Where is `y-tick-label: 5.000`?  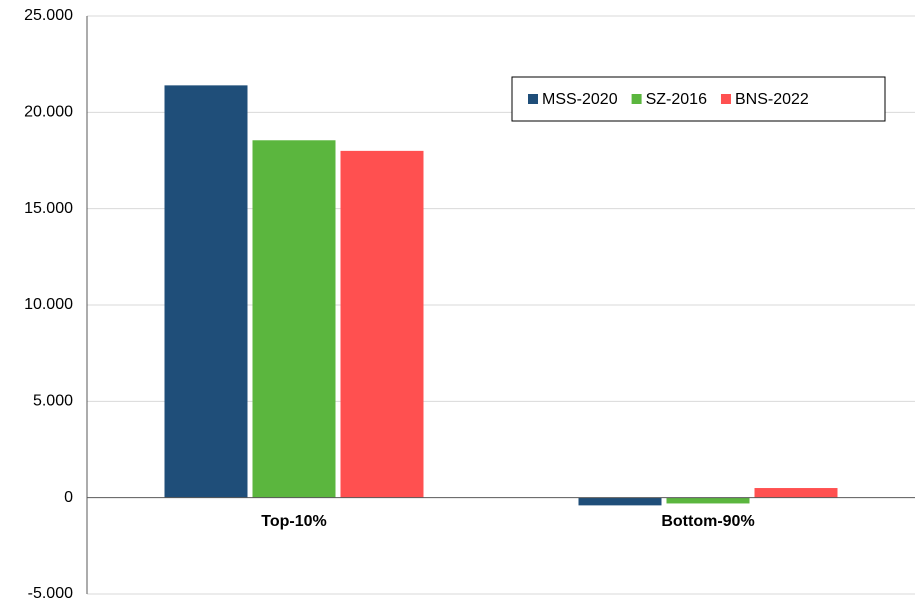
y-tick-label: 5.000 is located at coordinates (53, 401).